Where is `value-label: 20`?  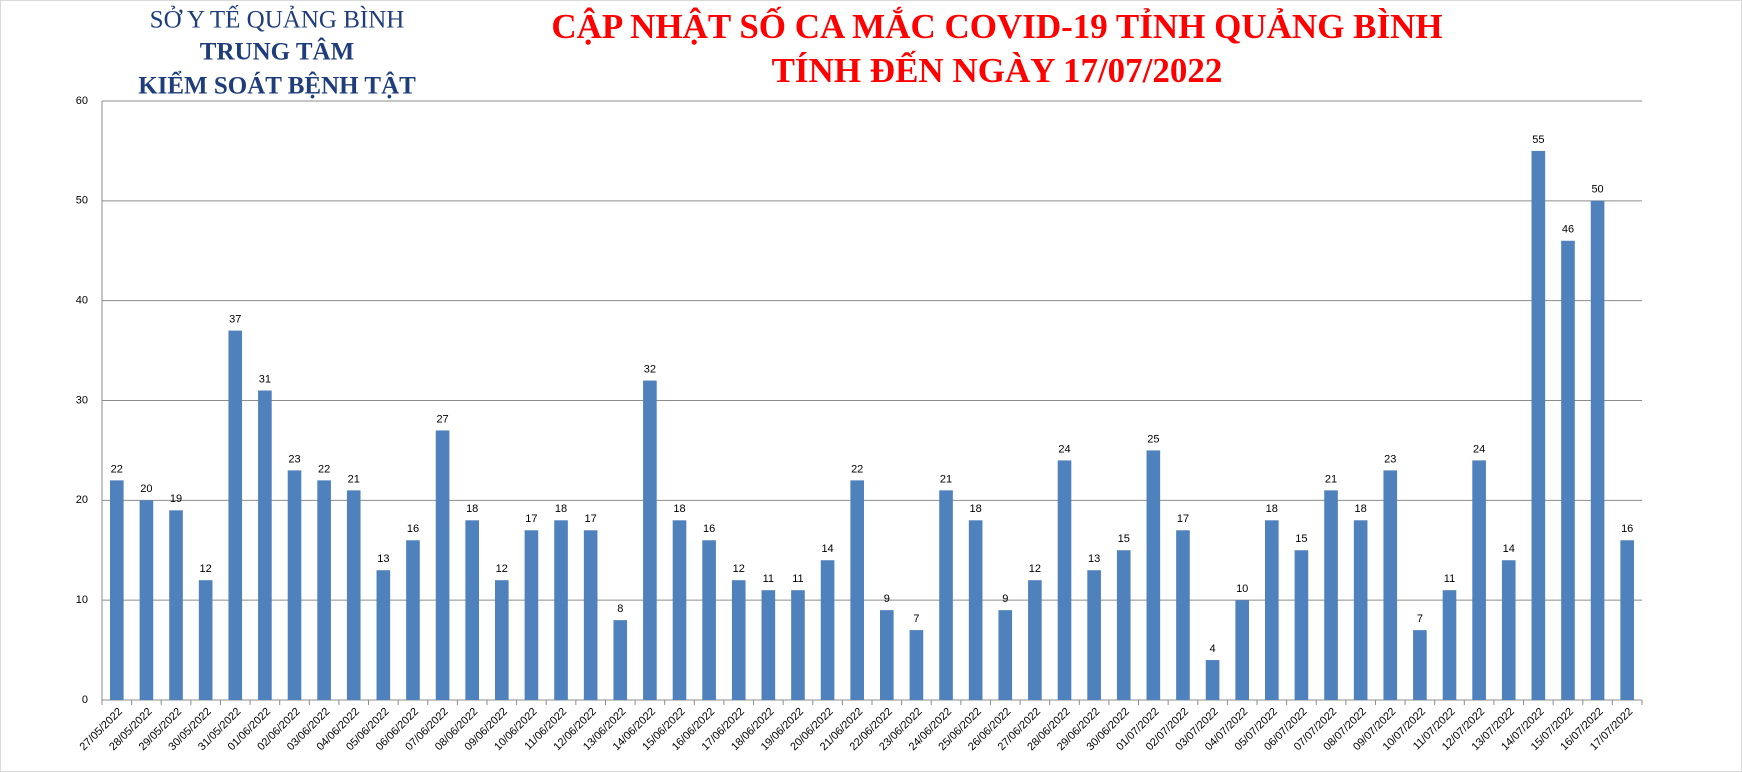
value-label: 20 is located at coordinates (146, 489).